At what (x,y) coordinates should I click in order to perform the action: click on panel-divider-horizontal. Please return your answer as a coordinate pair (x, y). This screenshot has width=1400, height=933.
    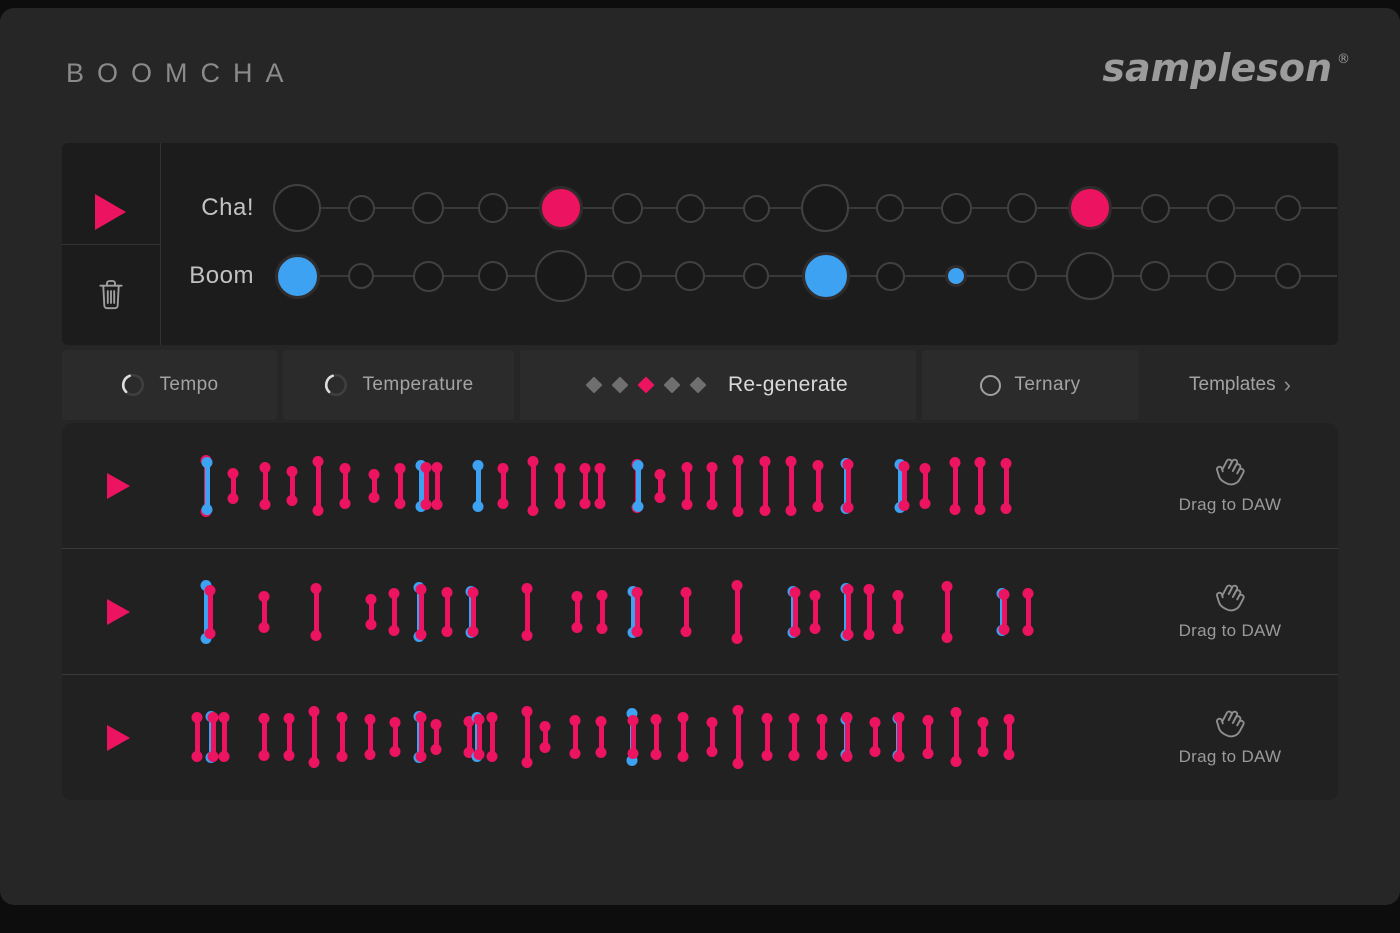
    Looking at the image, I should click on (111, 244).